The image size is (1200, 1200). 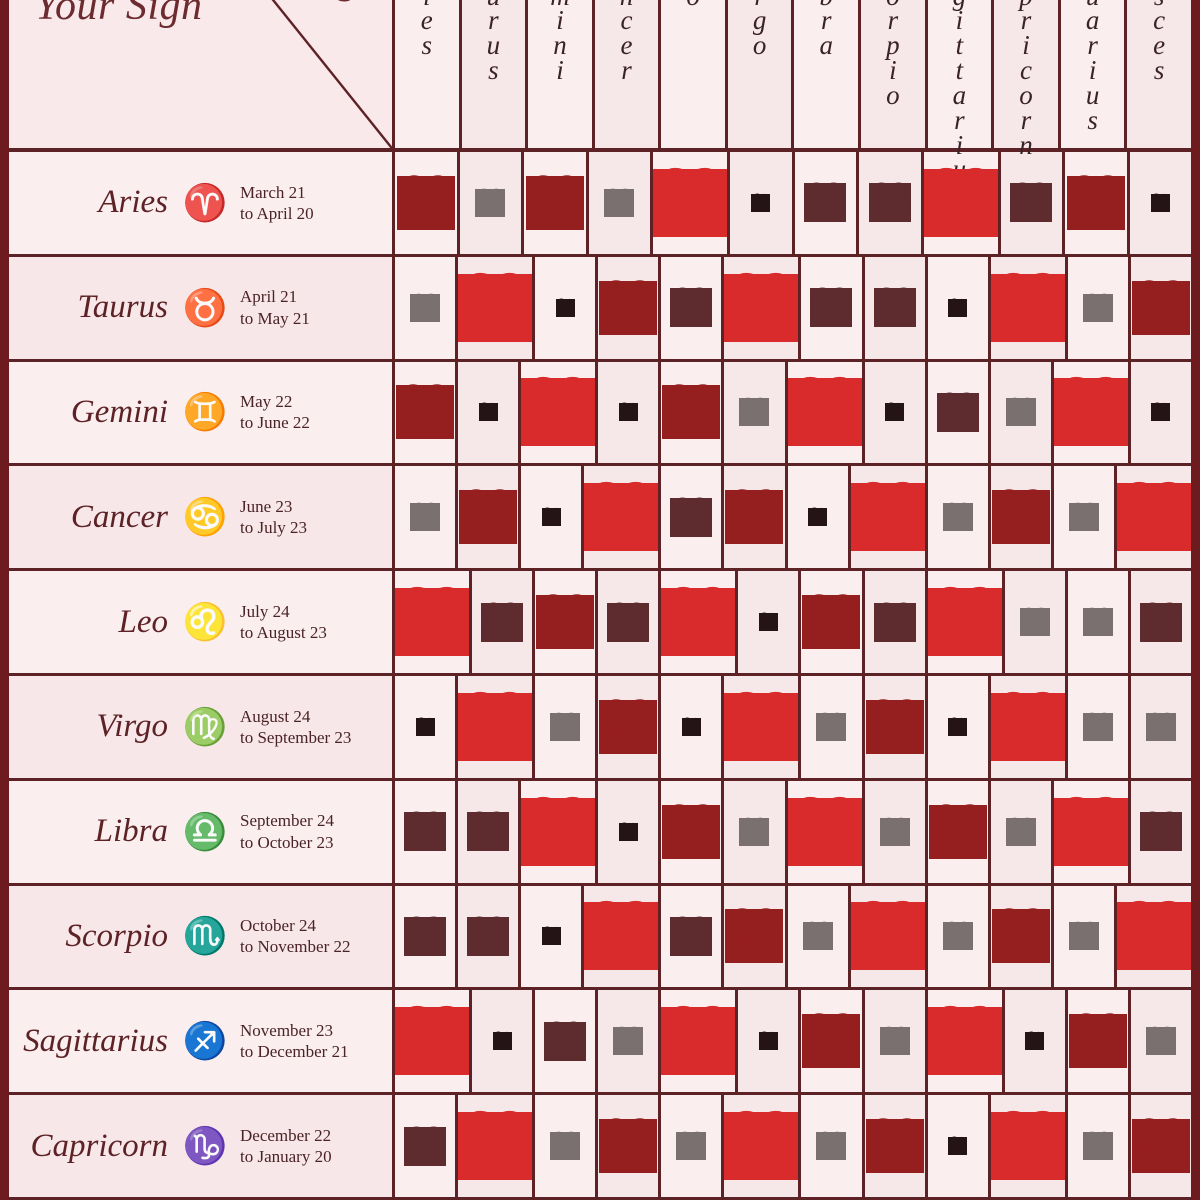 I want to click on rating-cell-leo-cancer, so click(x=630, y=622).